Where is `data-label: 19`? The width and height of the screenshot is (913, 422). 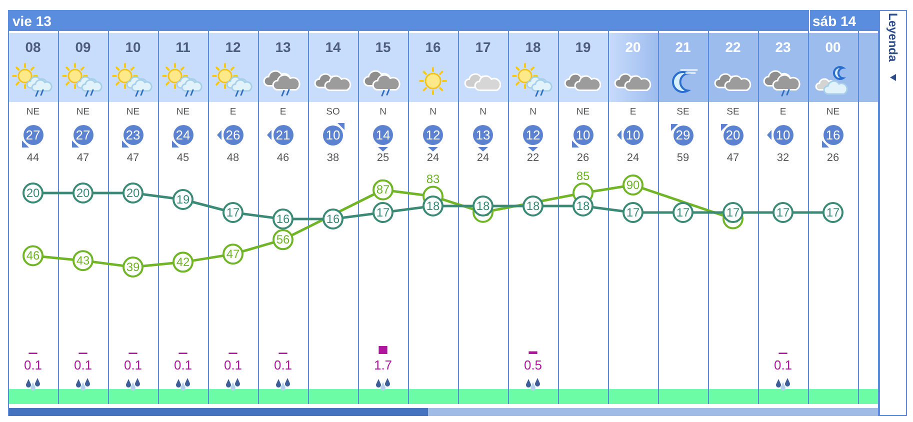 data-label: 19 is located at coordinates (183, 199).